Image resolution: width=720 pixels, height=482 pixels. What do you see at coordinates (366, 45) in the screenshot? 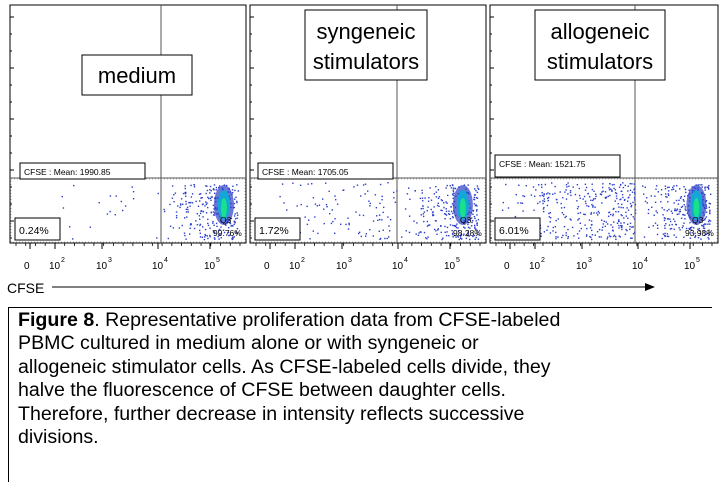
I see `panel-title-box` at bounding box center [366, 45].